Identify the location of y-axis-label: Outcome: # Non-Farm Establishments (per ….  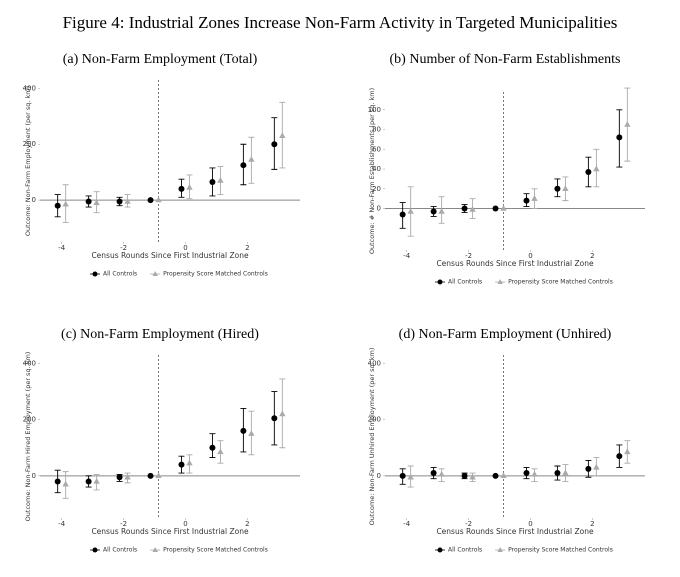
(372, 171).